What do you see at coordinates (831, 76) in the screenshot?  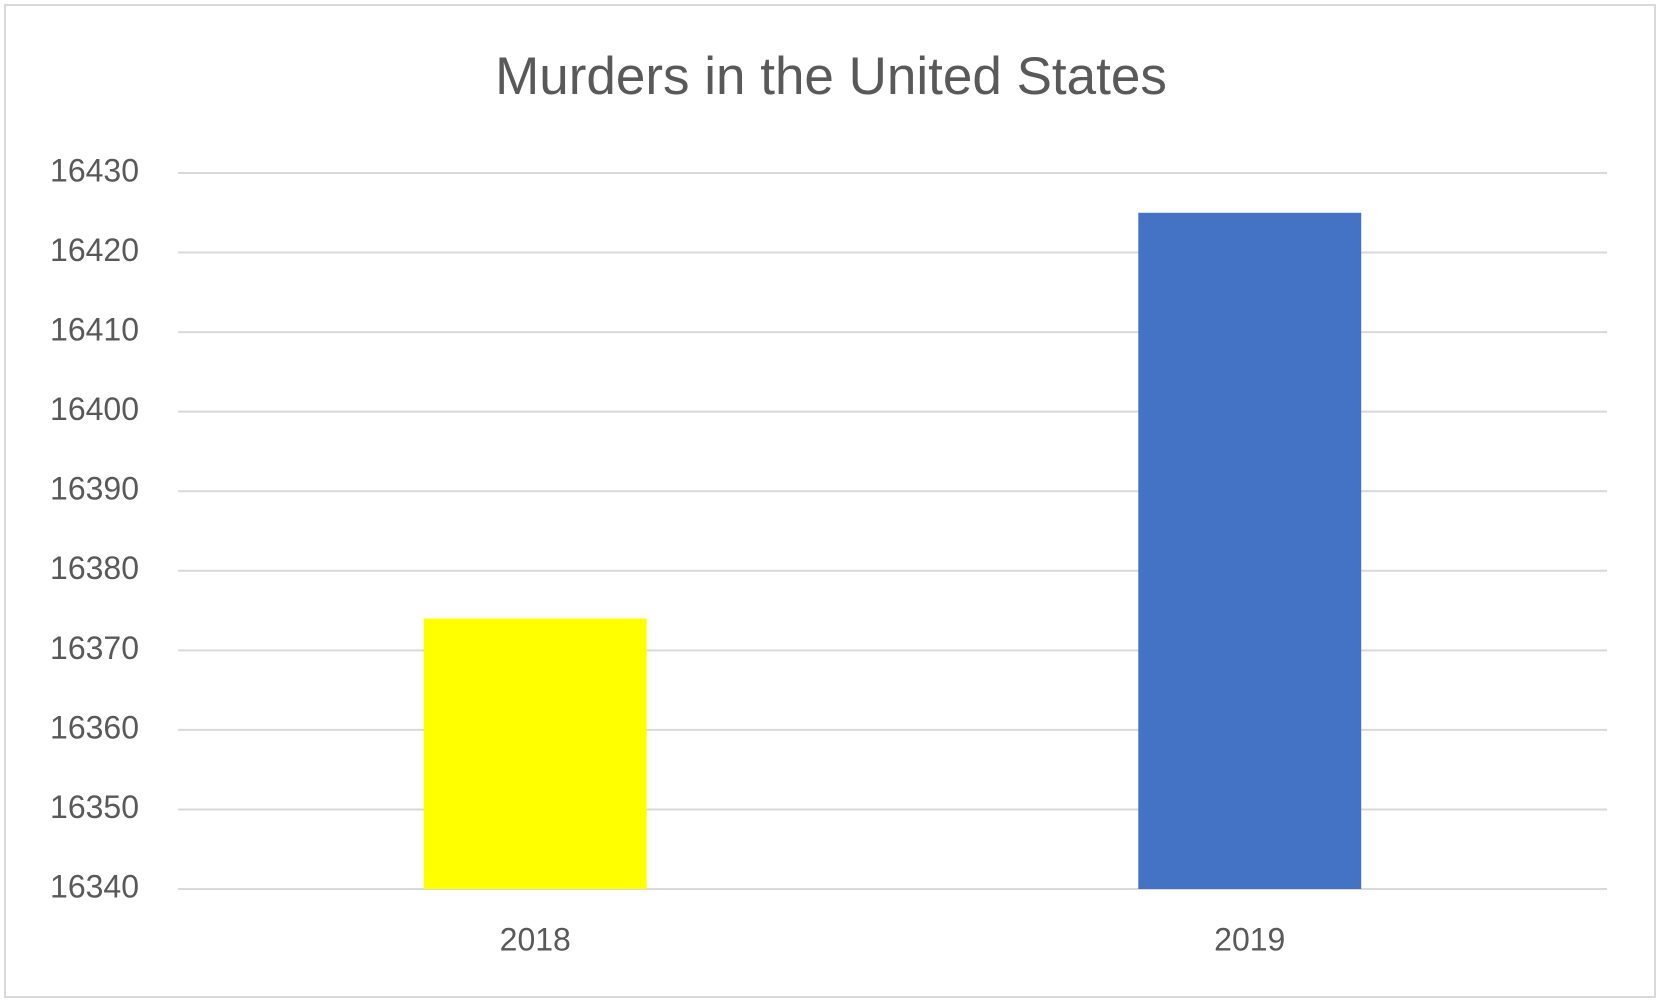 I see `chart-title: Murders in the United States` at bounding box center [831, 76].